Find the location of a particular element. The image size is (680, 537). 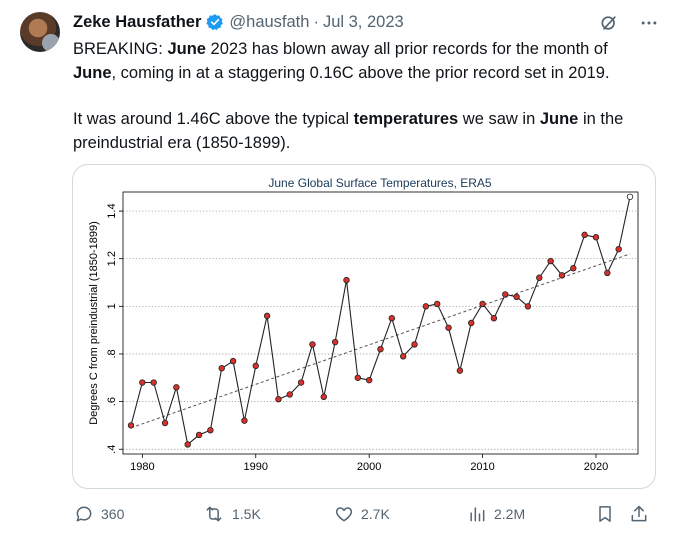

share-icon is located at coordinates (639, 514).